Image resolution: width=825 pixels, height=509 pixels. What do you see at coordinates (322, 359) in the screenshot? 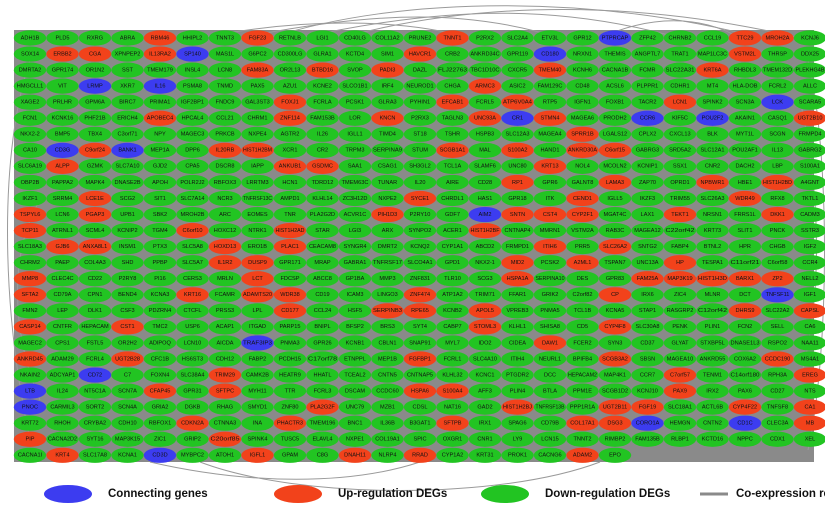
I see `gene-node: C17orf78` at bounding box center [322, 359].